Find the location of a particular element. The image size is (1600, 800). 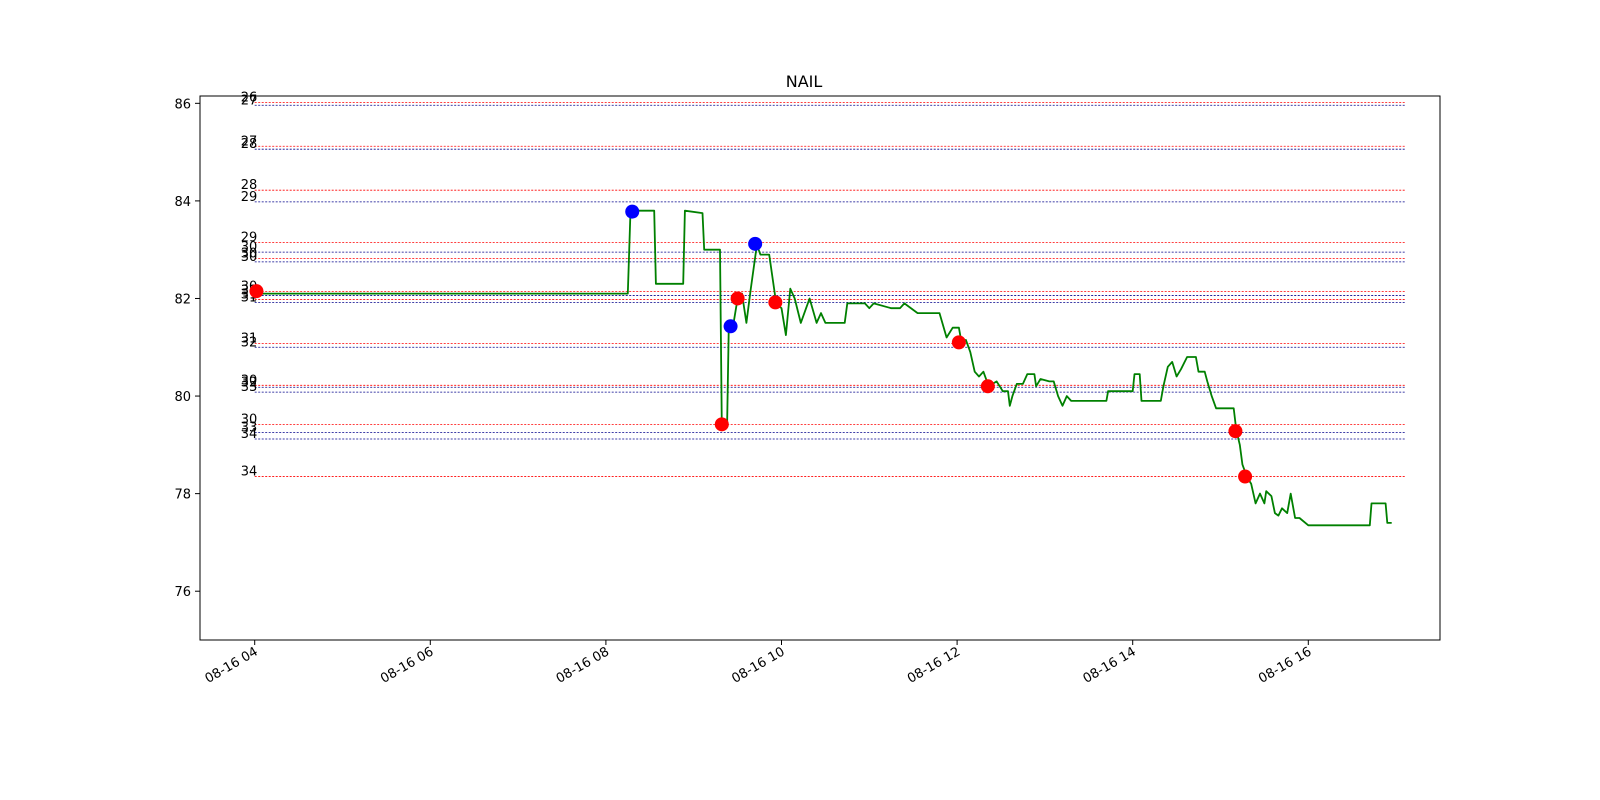

y-tick-label: 82 is located at coordinates (182, 299).